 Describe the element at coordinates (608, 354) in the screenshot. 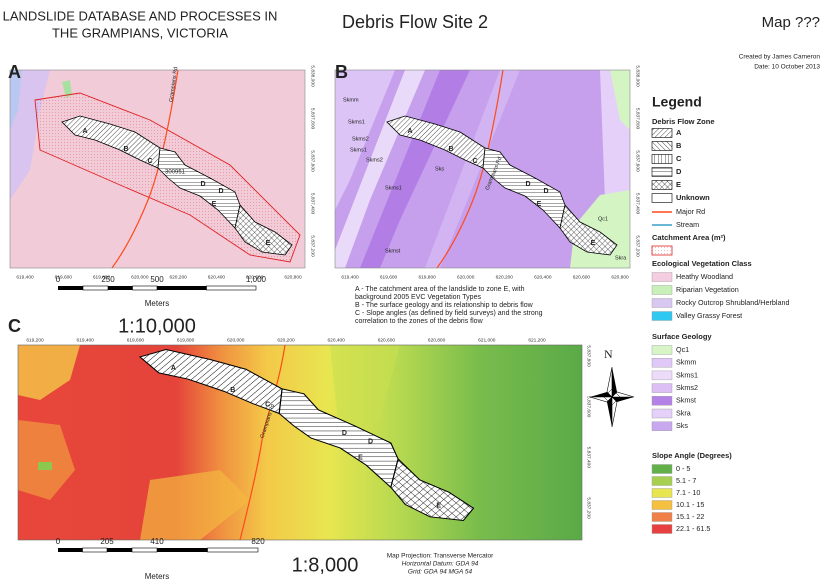

I see `north-label: N` at that location.